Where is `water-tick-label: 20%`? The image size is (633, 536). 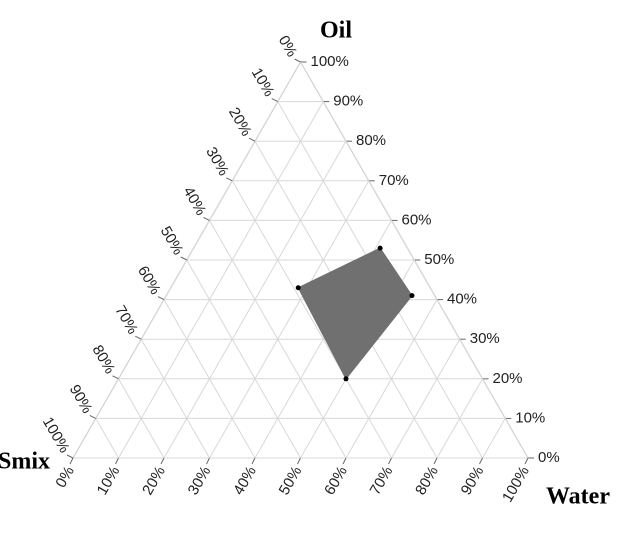
water-tick-label: 20% is located at coordinates (154, 480).